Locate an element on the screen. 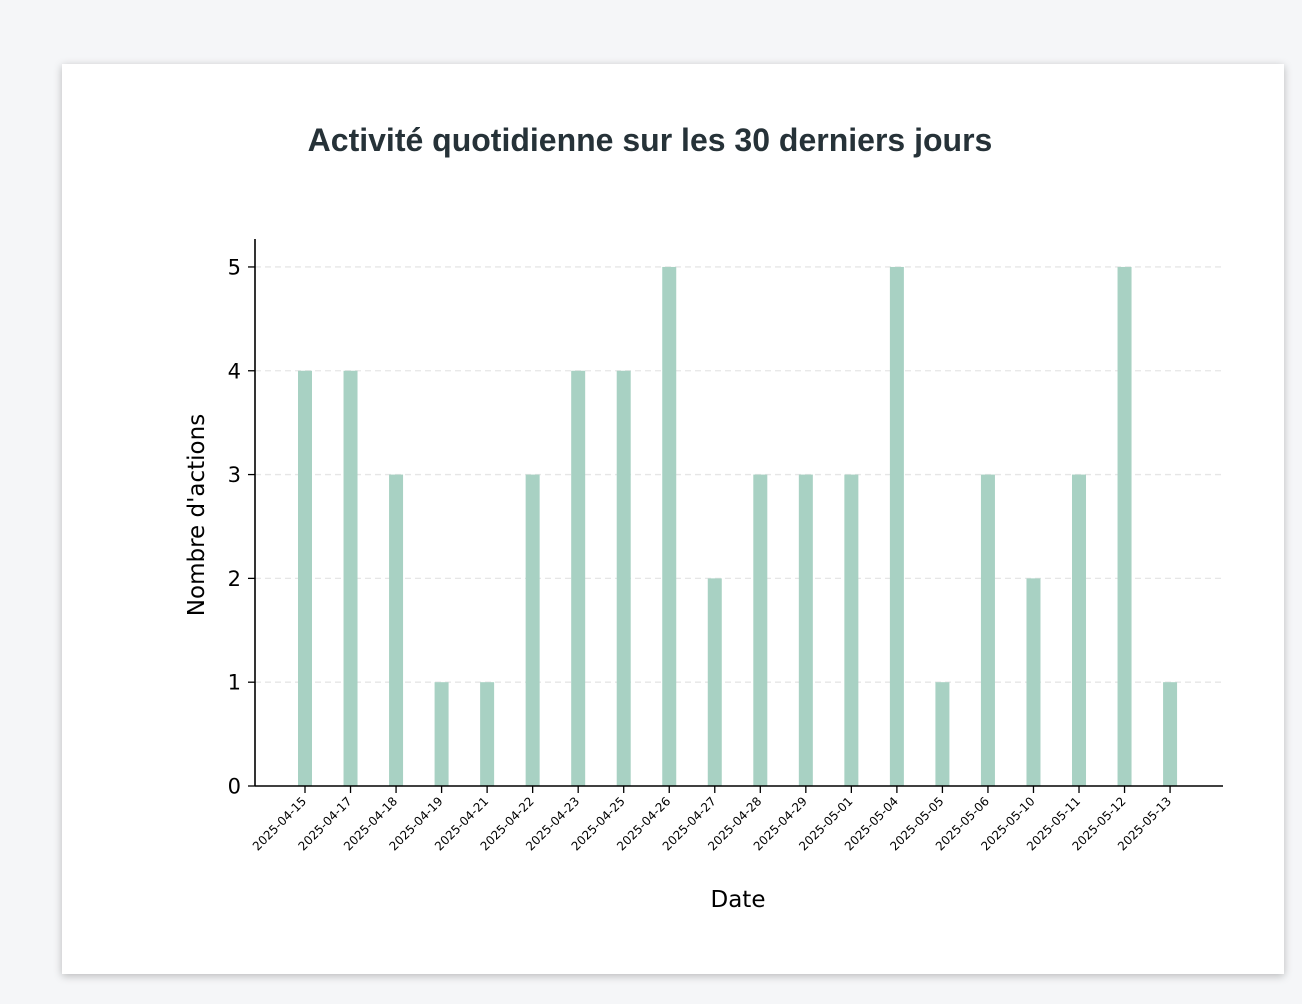  y-tick-label: 5 is located at coordinates (234, 267).